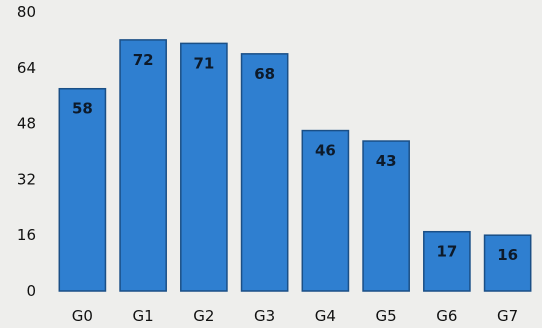  I want to click on y-axis: 0 16 32 48 64 80, so click(26, 151).